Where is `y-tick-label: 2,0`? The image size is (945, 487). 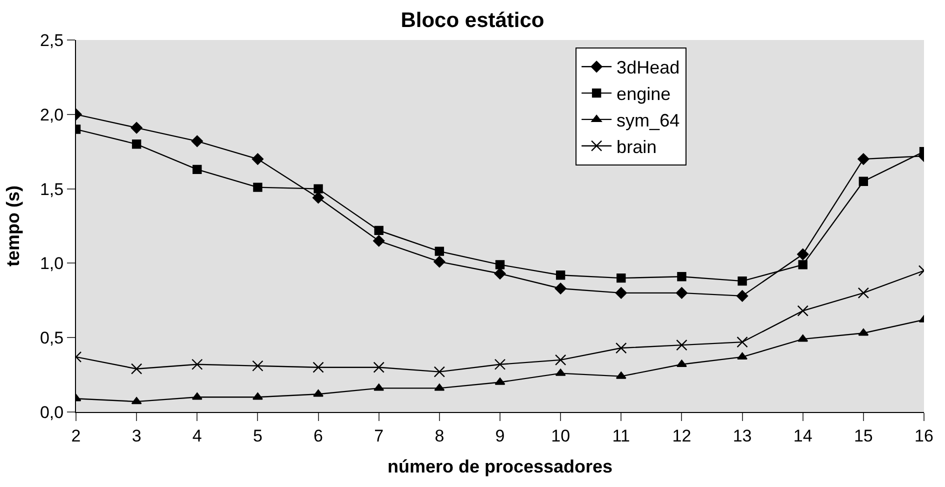 y-tick-label: 2,0 is located at coordinates (52, 114).